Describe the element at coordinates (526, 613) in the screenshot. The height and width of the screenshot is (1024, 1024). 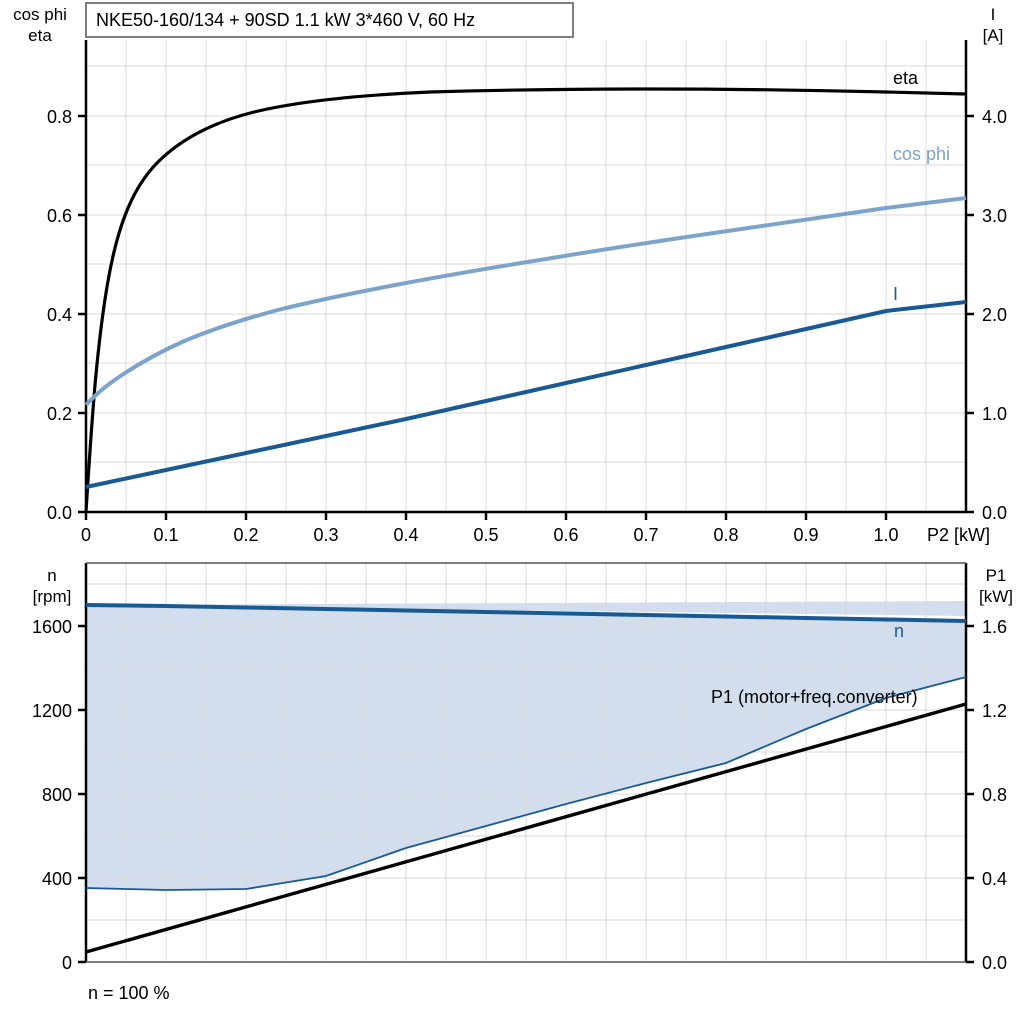
I see `speed-curve` at that location.